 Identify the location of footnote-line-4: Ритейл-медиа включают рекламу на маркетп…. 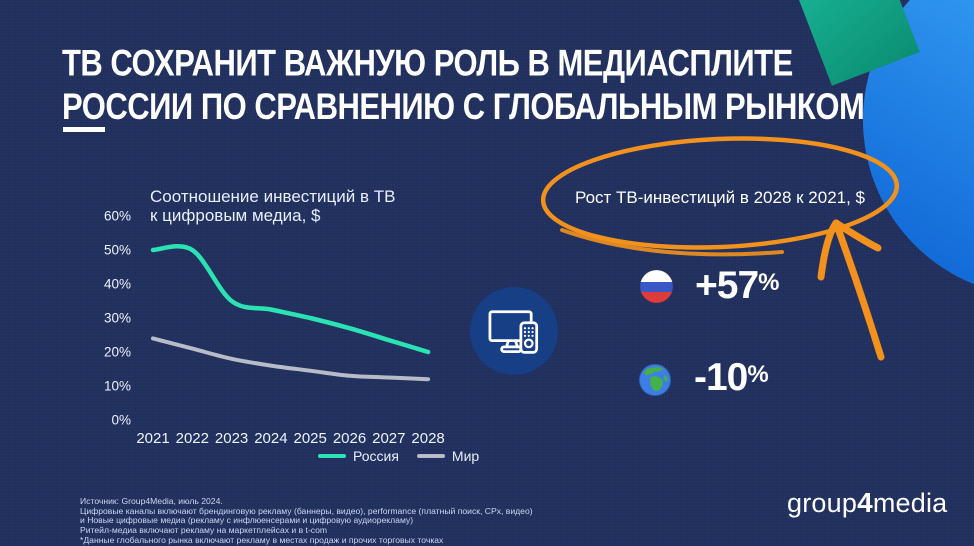
(204, 530).